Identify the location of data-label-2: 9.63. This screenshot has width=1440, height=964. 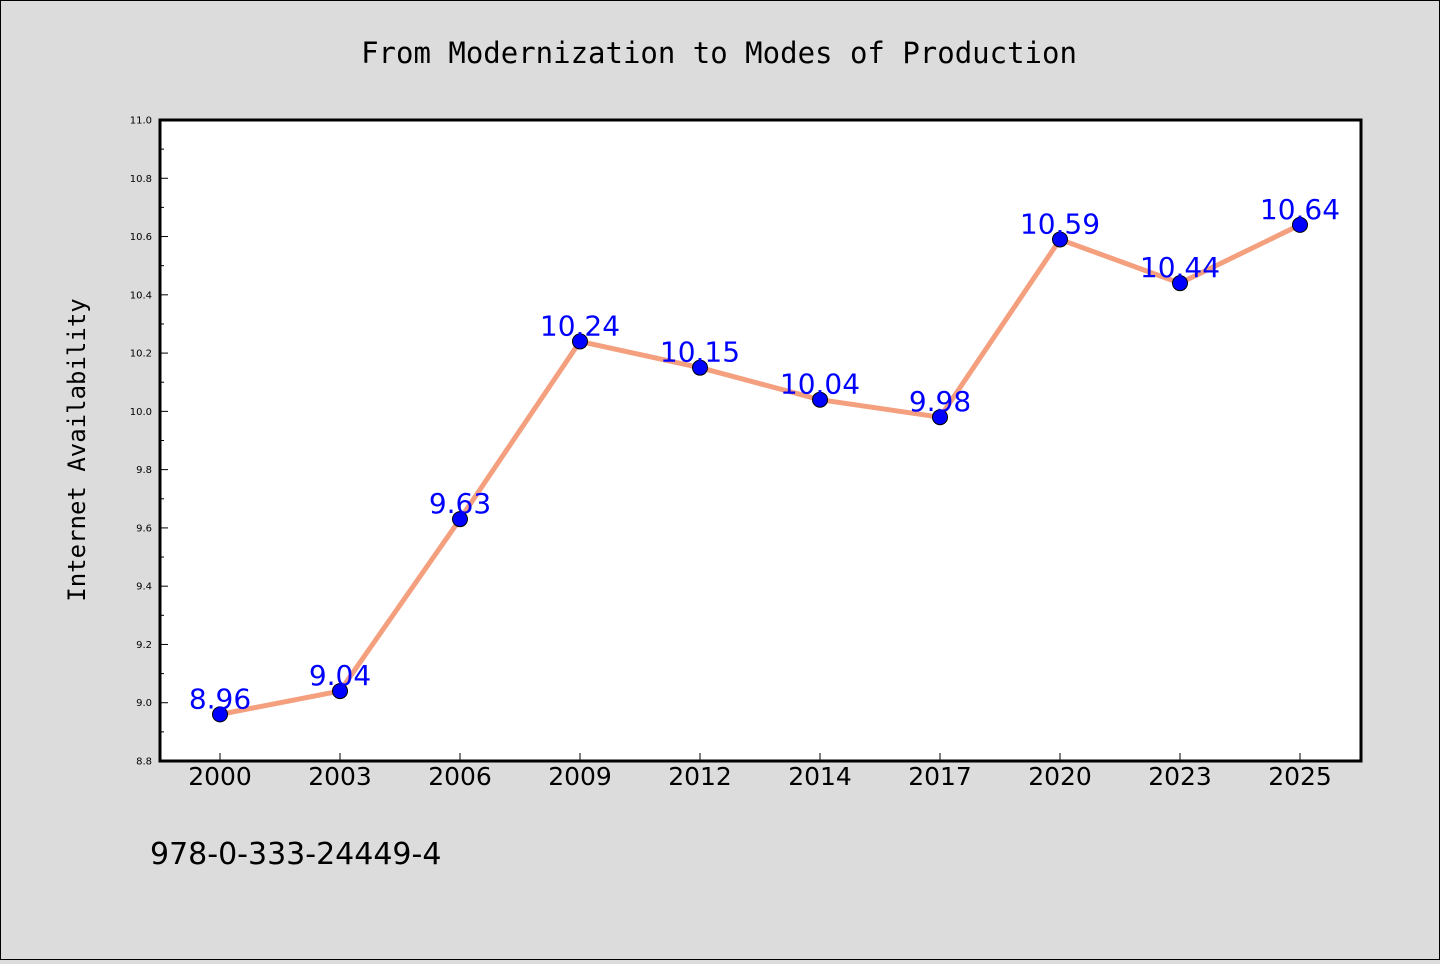
(460, 503).